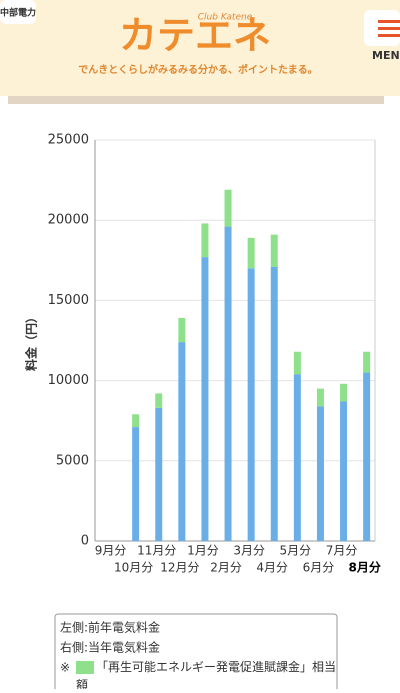  I want to click on x-tick-label: 7月分, so click(342, 551).